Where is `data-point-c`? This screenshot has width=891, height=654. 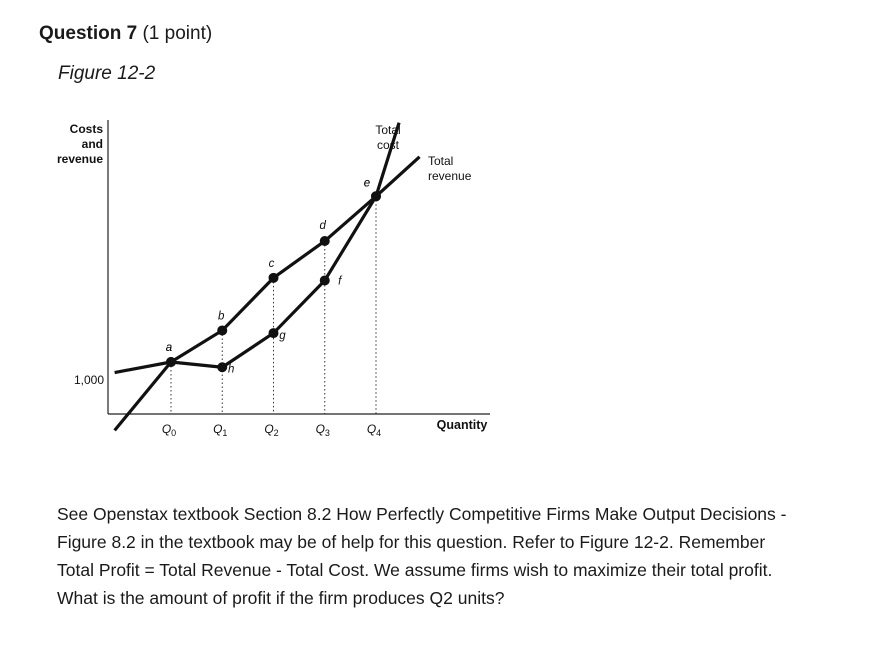
data-point-c is located at coordinates (273, 277).